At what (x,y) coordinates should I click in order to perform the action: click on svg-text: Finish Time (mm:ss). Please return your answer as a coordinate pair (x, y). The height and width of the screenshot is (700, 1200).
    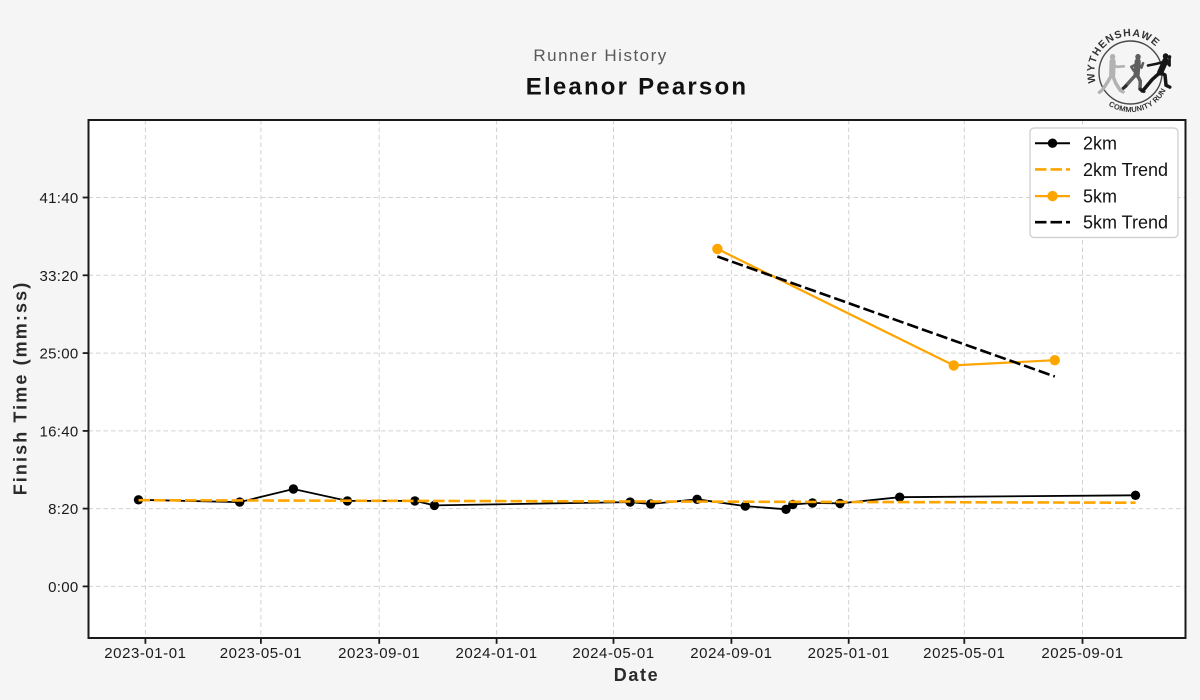
    Looking at the image, I should click on (21, 388).